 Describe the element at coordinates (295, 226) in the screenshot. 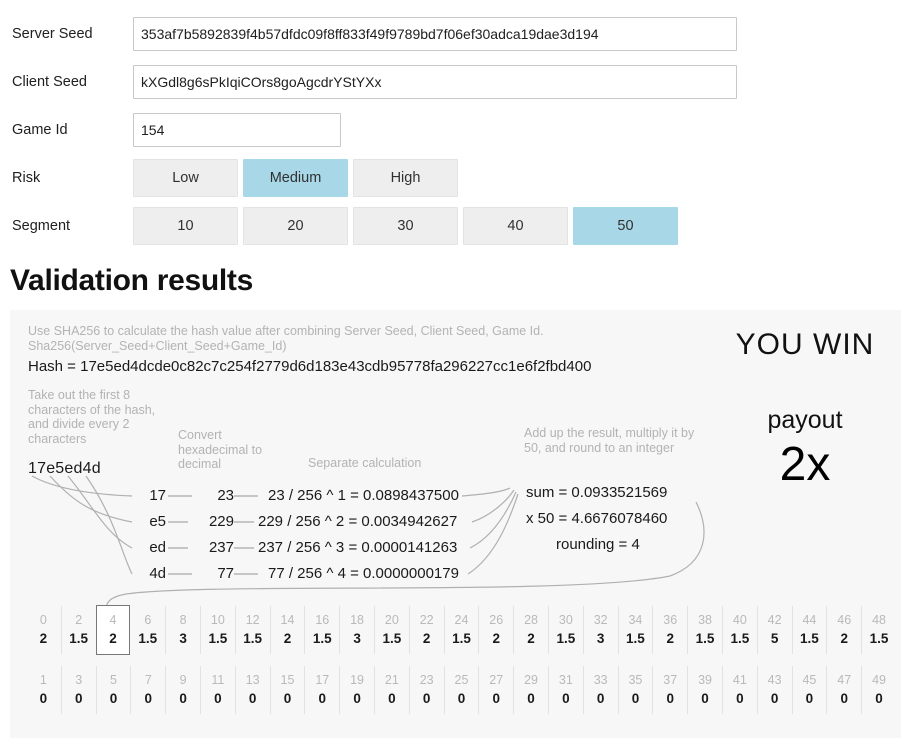

I see `segment-option-20: 20` at that location.